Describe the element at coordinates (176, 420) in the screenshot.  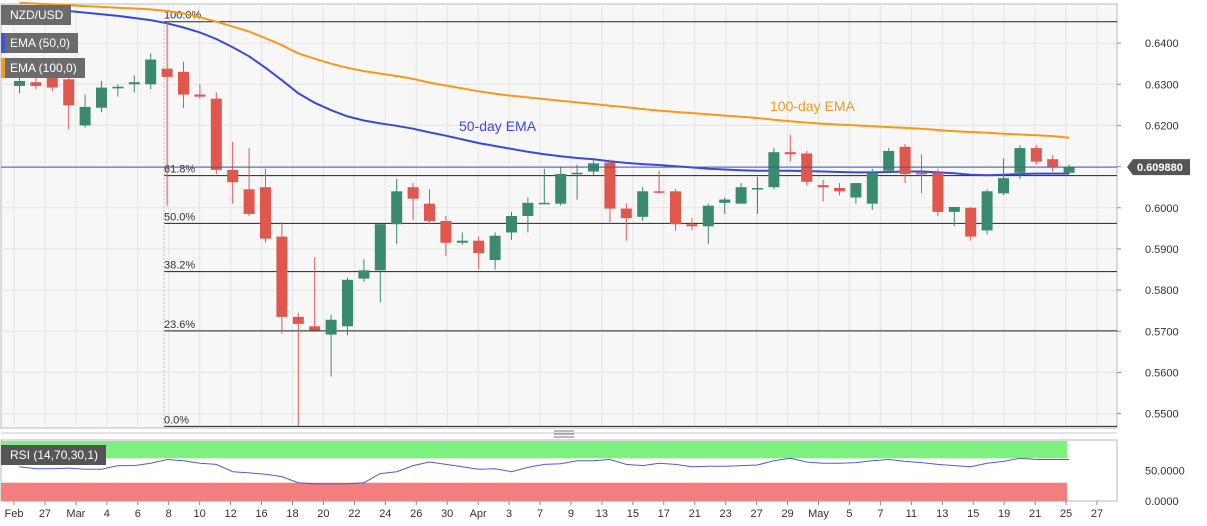
I see `fib-label-5: 0.0%` at that location.